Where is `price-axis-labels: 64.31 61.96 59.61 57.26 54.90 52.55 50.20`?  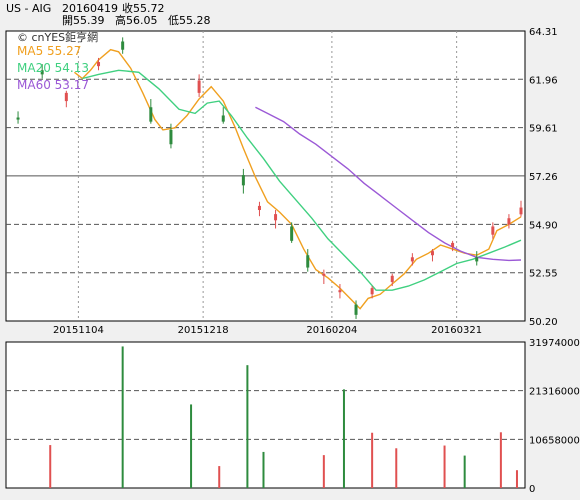 price-axis-labels: 64.31 61.96 59.61 57.26 54.90 52.55 50.20 is located at coordinates (543, 177).